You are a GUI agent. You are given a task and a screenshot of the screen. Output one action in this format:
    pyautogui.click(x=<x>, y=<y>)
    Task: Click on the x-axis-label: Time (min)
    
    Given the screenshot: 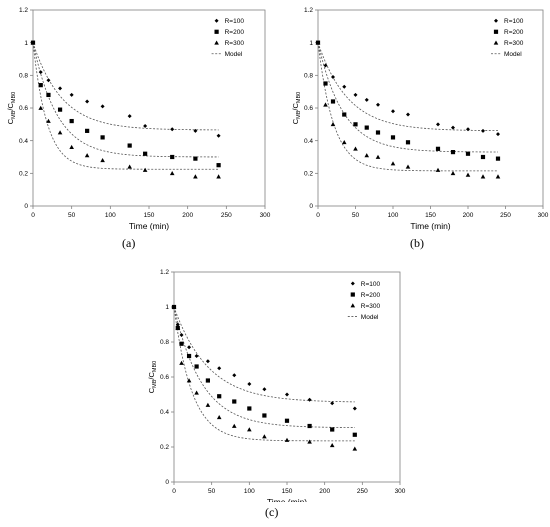 What is the action you would take?
    pyautogui.click(x=287, y=499)
    